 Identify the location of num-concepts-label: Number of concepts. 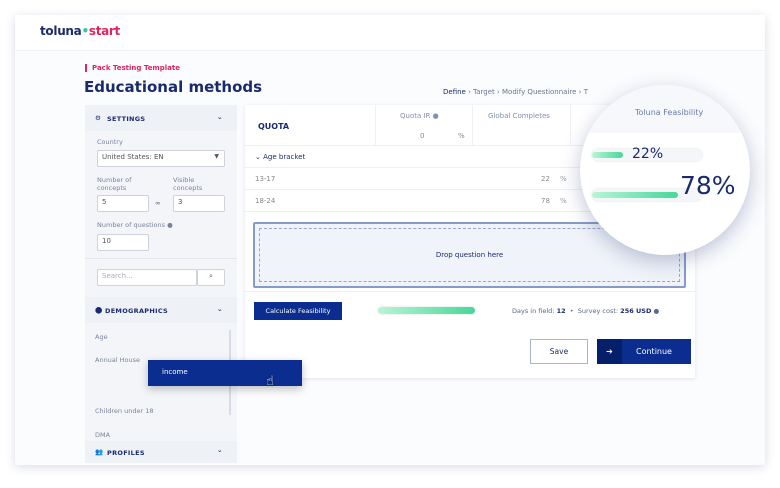
(114, 184).